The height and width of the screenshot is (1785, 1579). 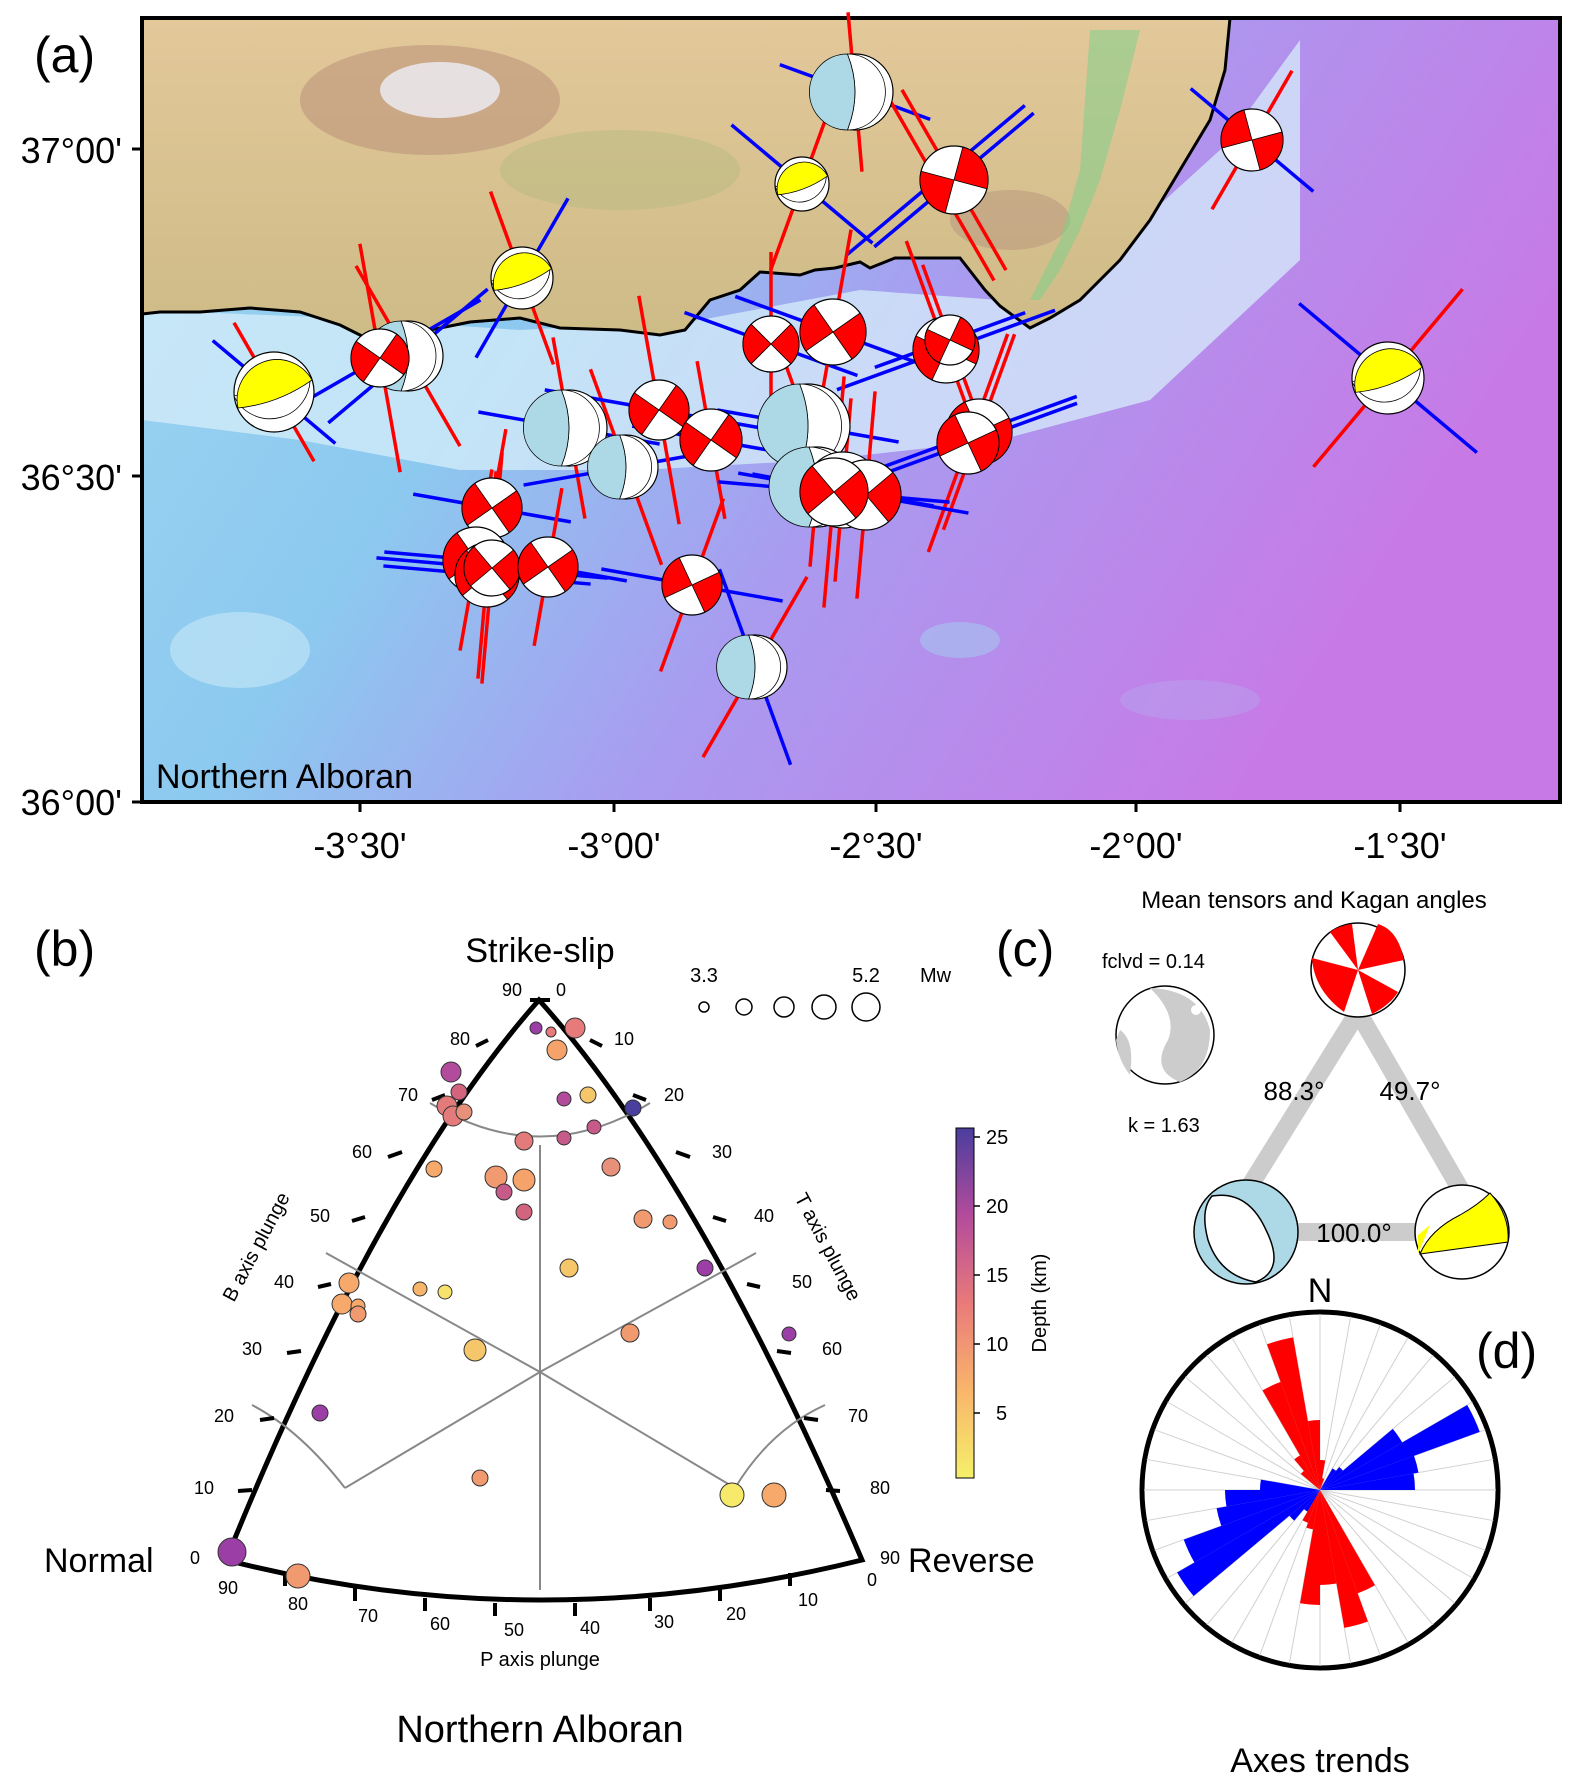 I want to click on kagan-blue-yellow: 100.0°, so click(x=1353, y=1233).